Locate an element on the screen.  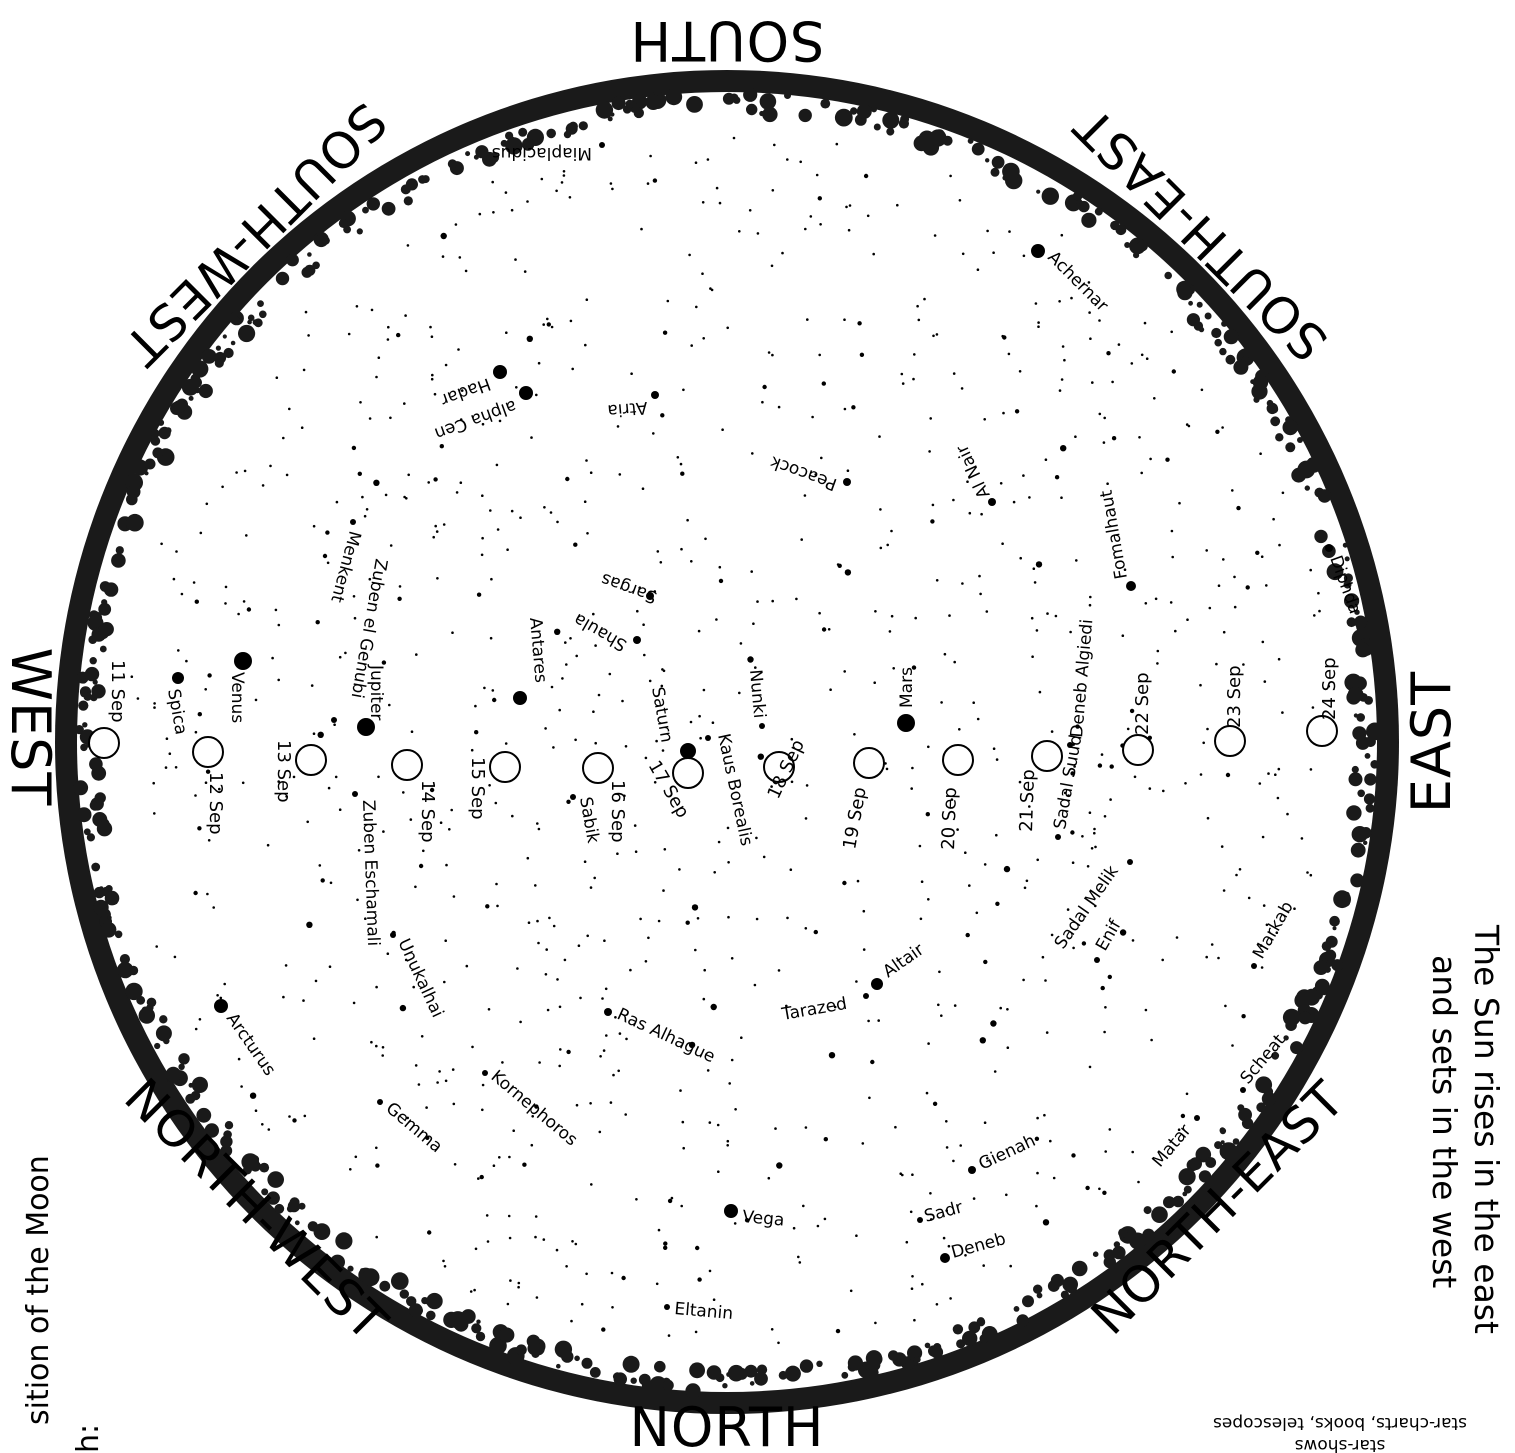
moon-label: 24 Sep is located at coordinates (1329, 688).